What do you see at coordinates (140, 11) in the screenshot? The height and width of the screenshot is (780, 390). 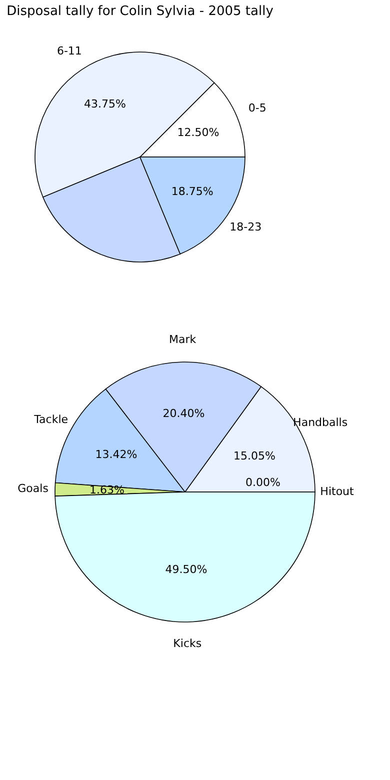 I see `chart-title: Disposal tally for Colin Sylvia - 2005 tally` at bounding box center [140, 11].